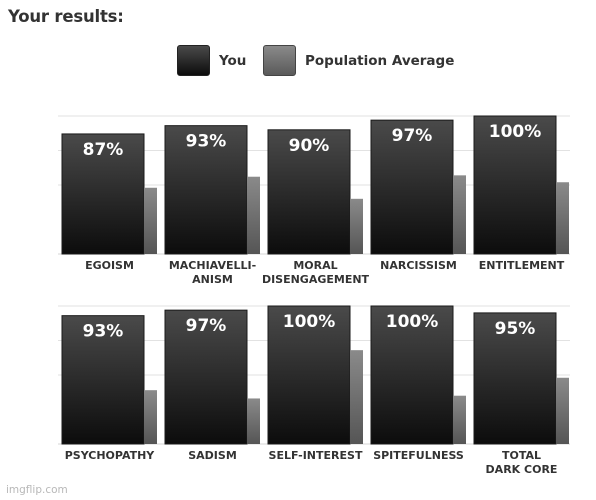  Describe the element at coordinates (37, 490) in the screenshot. I see `watermark: imgflip.com` at that location.